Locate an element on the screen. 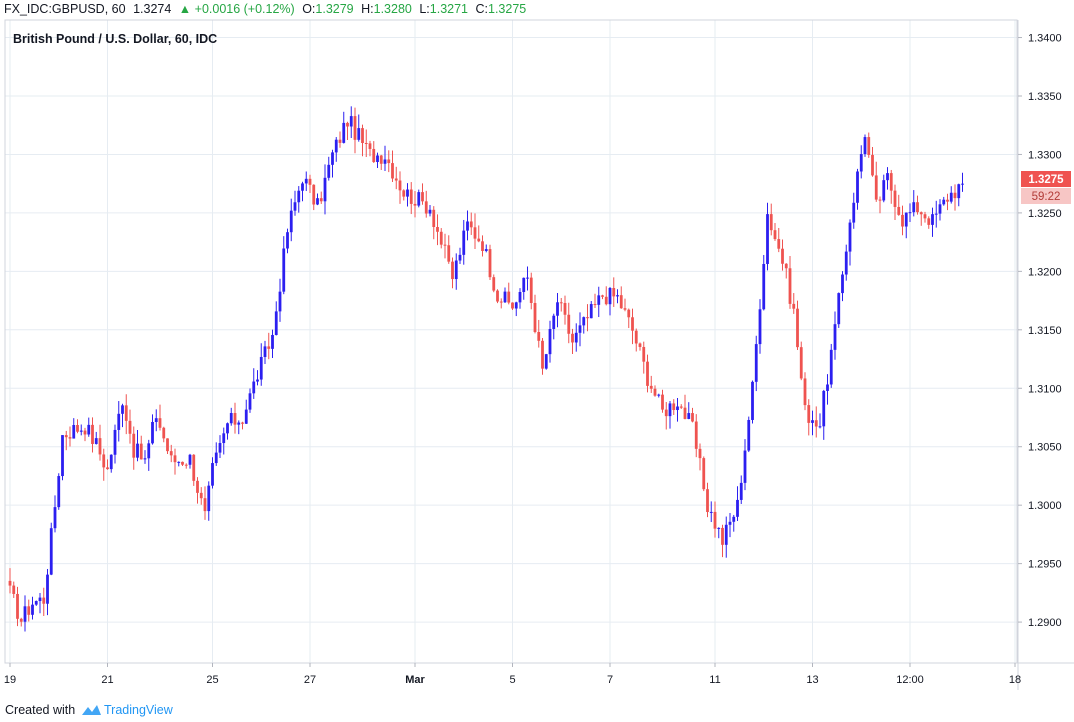 The image size is (1074, 722). x-tick-label: 5 is located at coordinates (512, 680).